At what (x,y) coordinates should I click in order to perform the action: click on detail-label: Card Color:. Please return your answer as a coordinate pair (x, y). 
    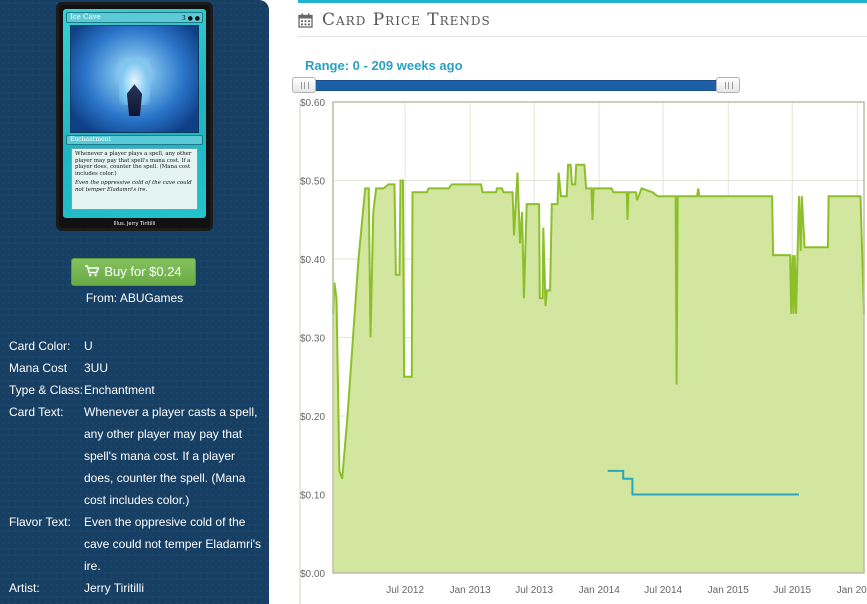
    Looking at the image, I should click on (40, 346).